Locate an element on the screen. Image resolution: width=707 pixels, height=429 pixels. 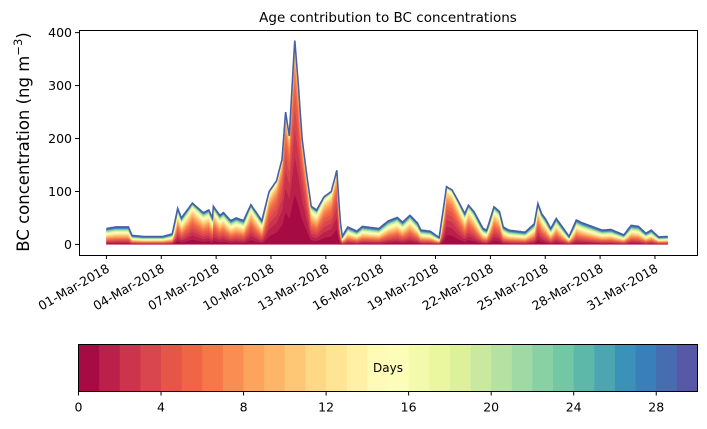
y-axis-label: BC concentration (ng m−3) is located at coordinates (22, 141).